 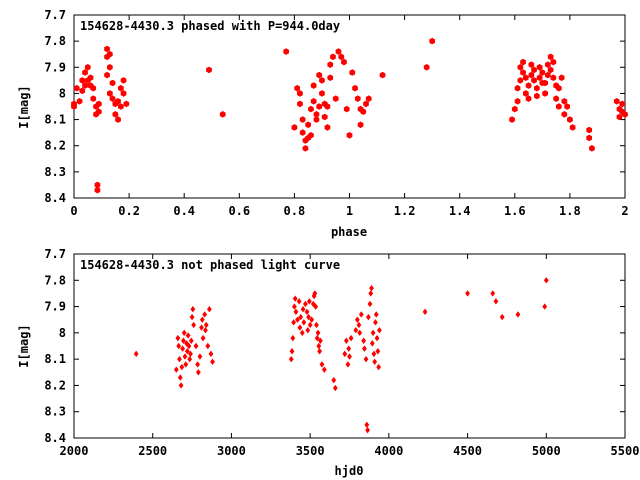 I want to click on y-tick-label: 7.7, so click(x=55, y=254).